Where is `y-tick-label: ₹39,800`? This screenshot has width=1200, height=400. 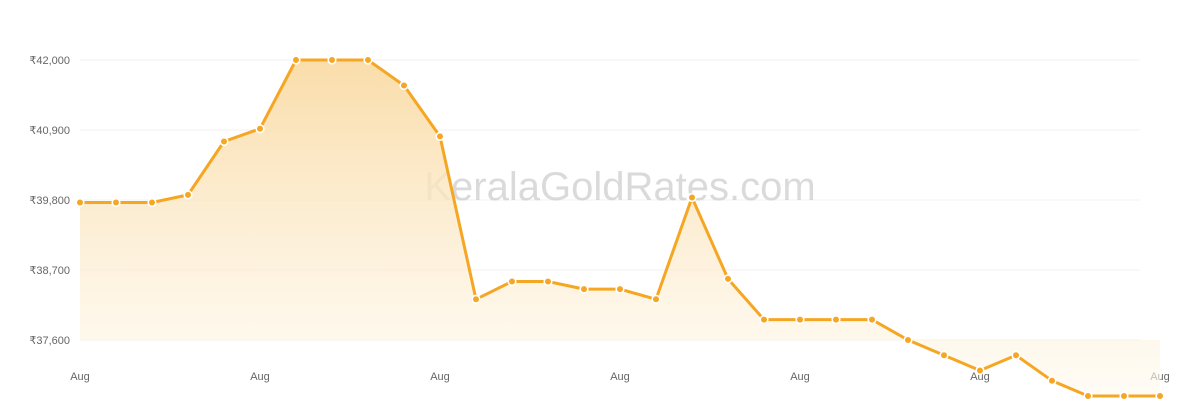
y-tick-label: ₹39,800 is located at coordinates (49, 201).